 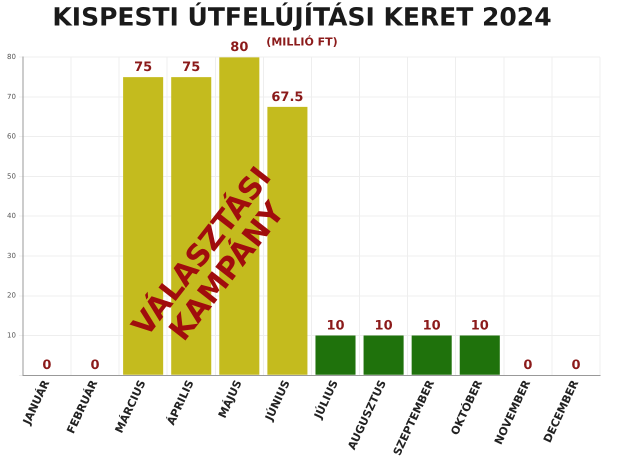 What do you see at coordinates (302, 17) in the screenshot?
I see `chart-title: KISPESTI ÚTFELÚJÍTÁSI KERET 2024` at bounding box center [302, 17].